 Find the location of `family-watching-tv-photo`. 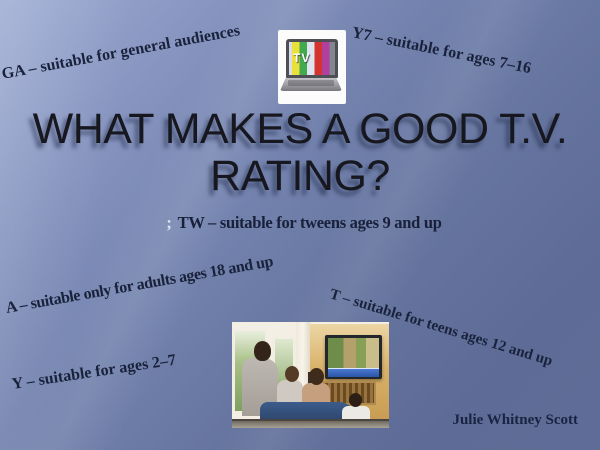

family-watching-tv-photo is located at coordinates (310, 375).